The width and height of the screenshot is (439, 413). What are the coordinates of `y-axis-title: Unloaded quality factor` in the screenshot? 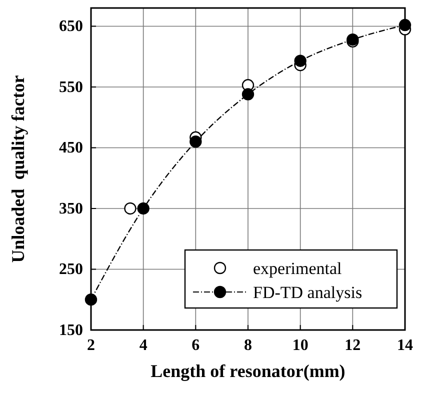 It's located at (18, 169).